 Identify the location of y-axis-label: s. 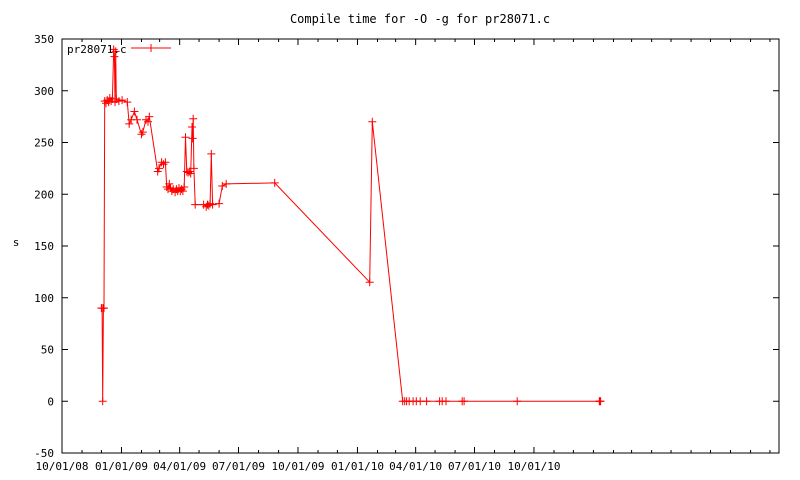
(16, 242).